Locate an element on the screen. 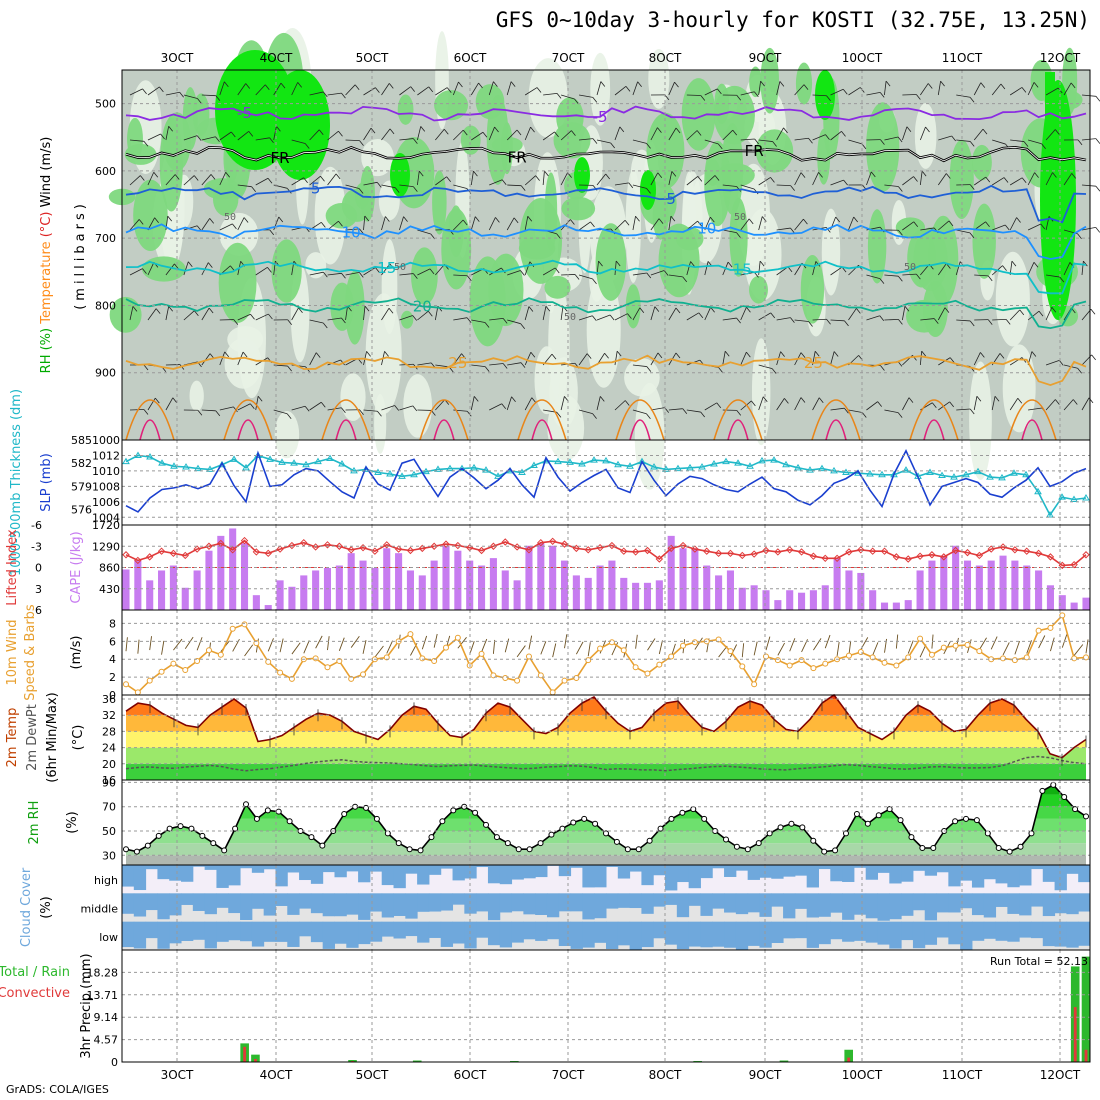 This screenshot has width=1100, height=1100. temp-band is located at coordinates (606, 697).